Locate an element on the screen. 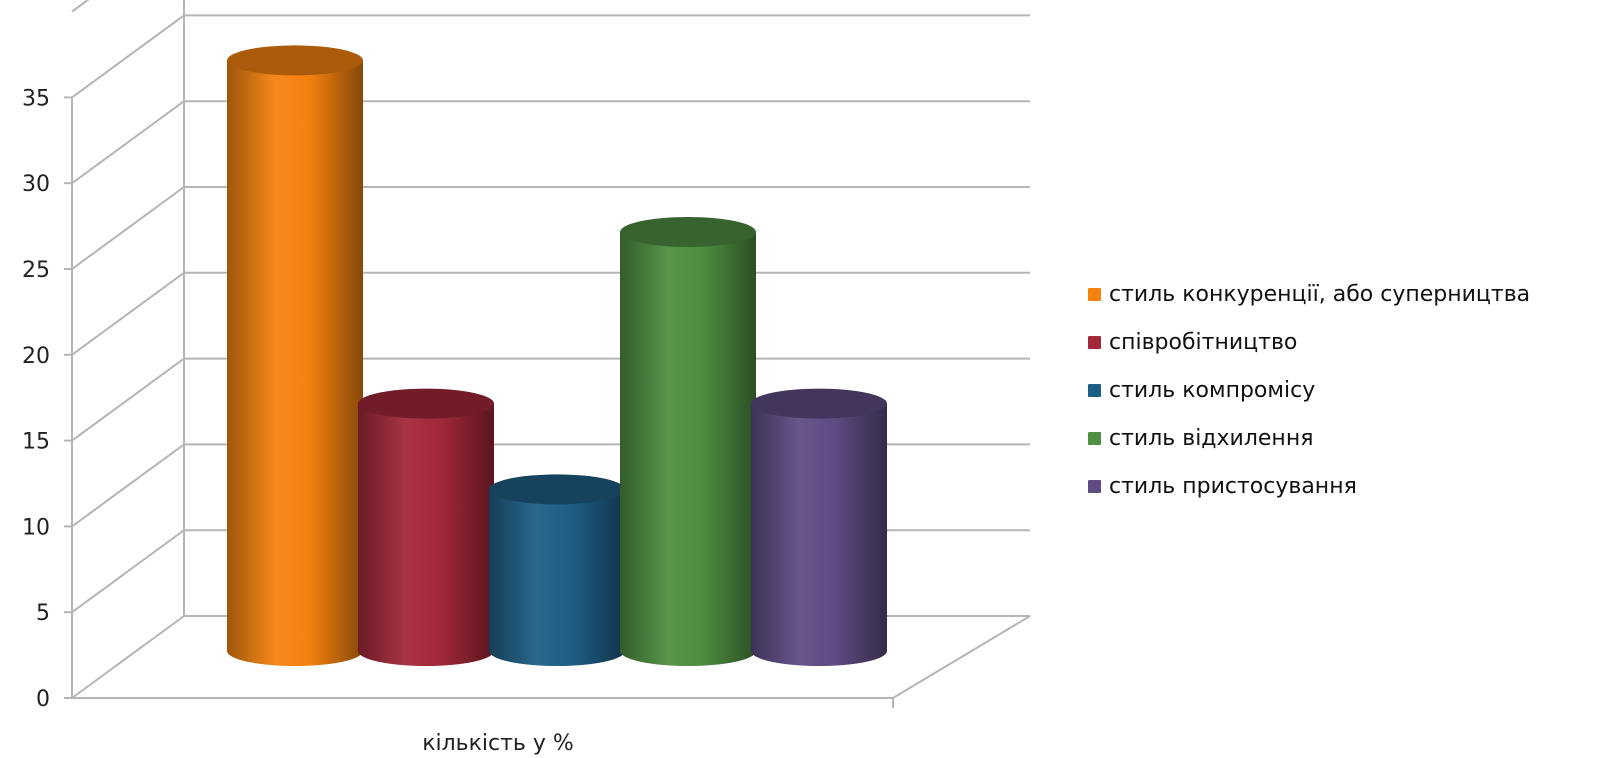 The image size is (1621, 758). y-tick-label: 30 is located at coordinates (36, 184).